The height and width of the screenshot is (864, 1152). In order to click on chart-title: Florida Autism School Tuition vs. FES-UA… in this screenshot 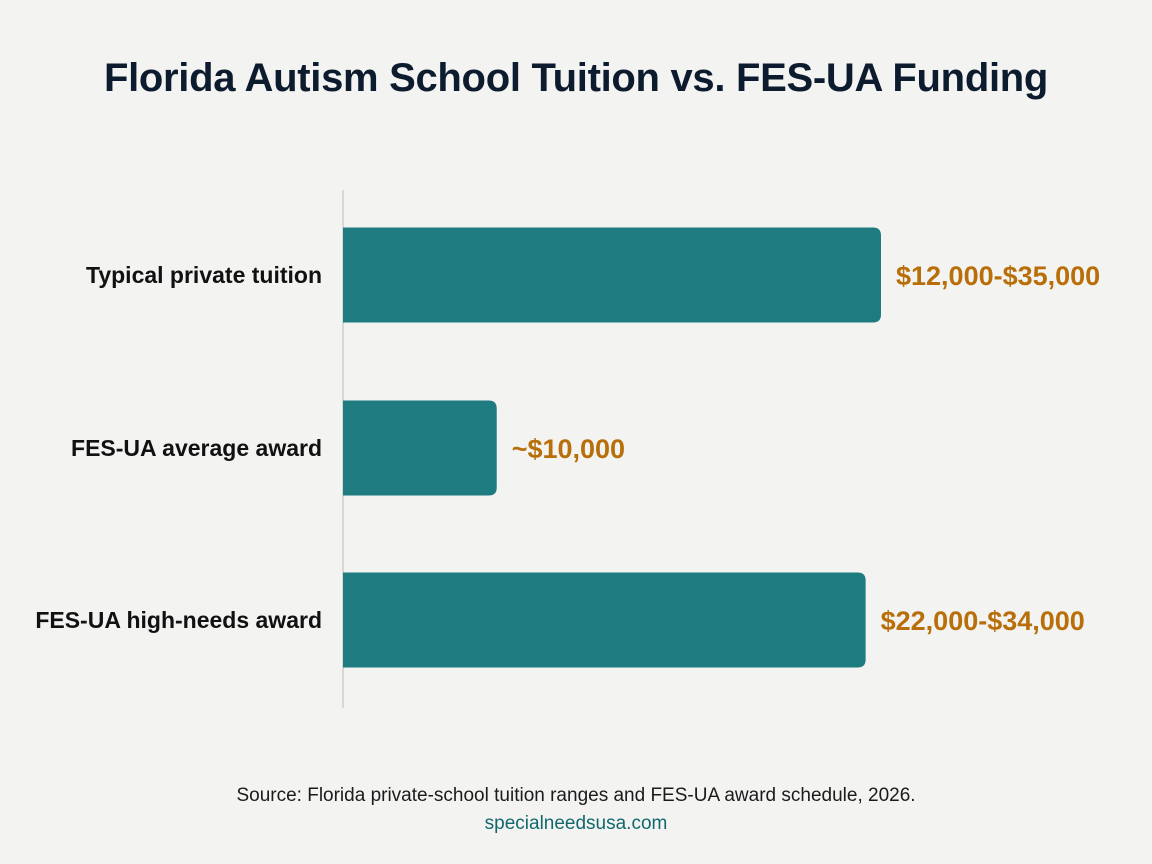, I will do `click(576, 78)`.